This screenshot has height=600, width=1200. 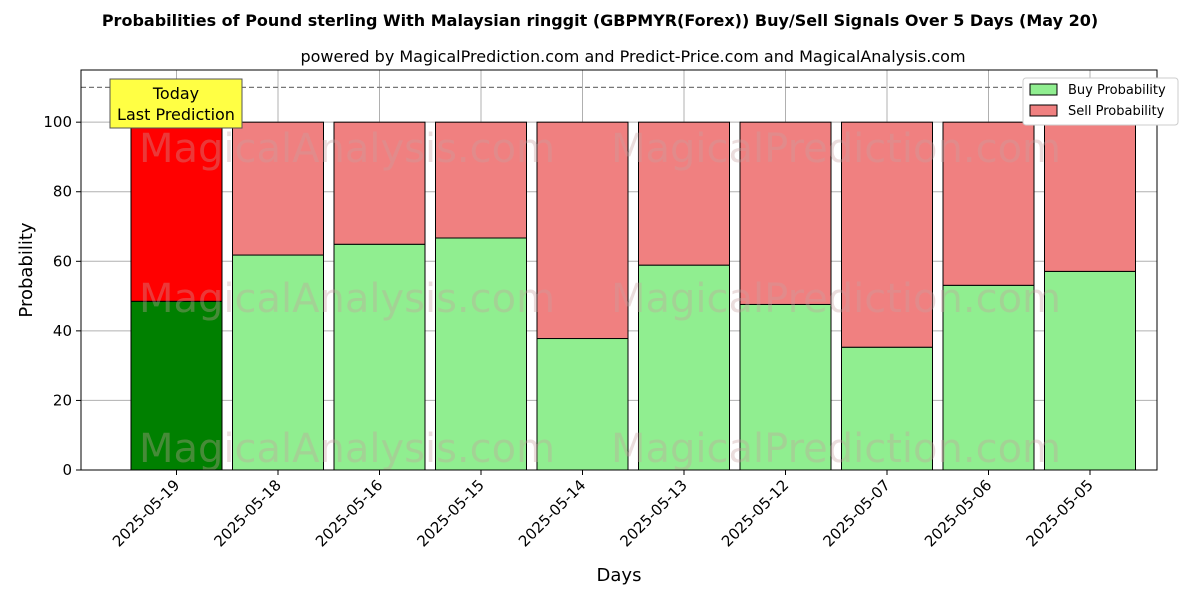 What do you see at coordinates (1116, 111) in the screenshot?
I see `legend-label: Sell Probability` at bounding box center [1116, 111].